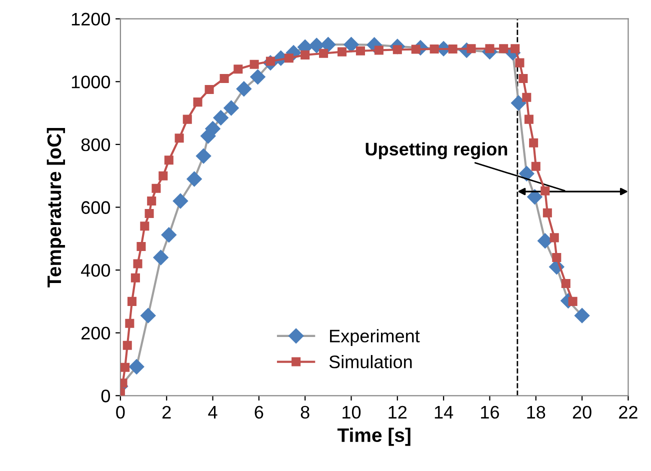 This screenshot has width=651, height=471. What do you see at coordinates (95, 145) in the screenshot?
I see `y-tick-label: 800` at bounding box center [95, 145].